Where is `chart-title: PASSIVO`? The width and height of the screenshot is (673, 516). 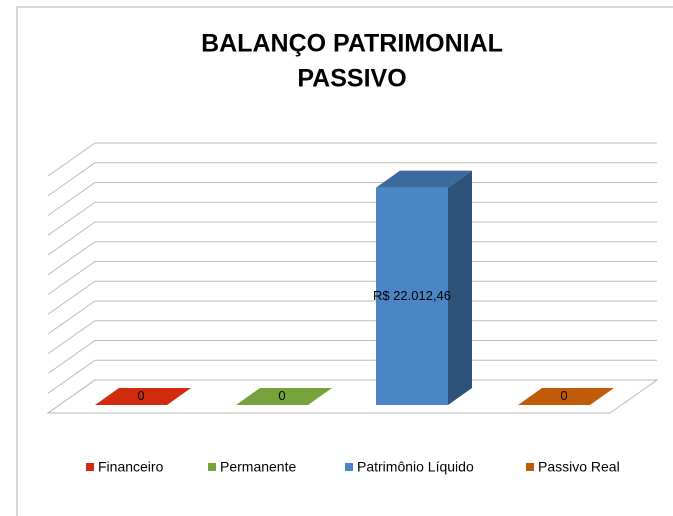 chart-title: PASSIVO is located at coordinates (351, 79).